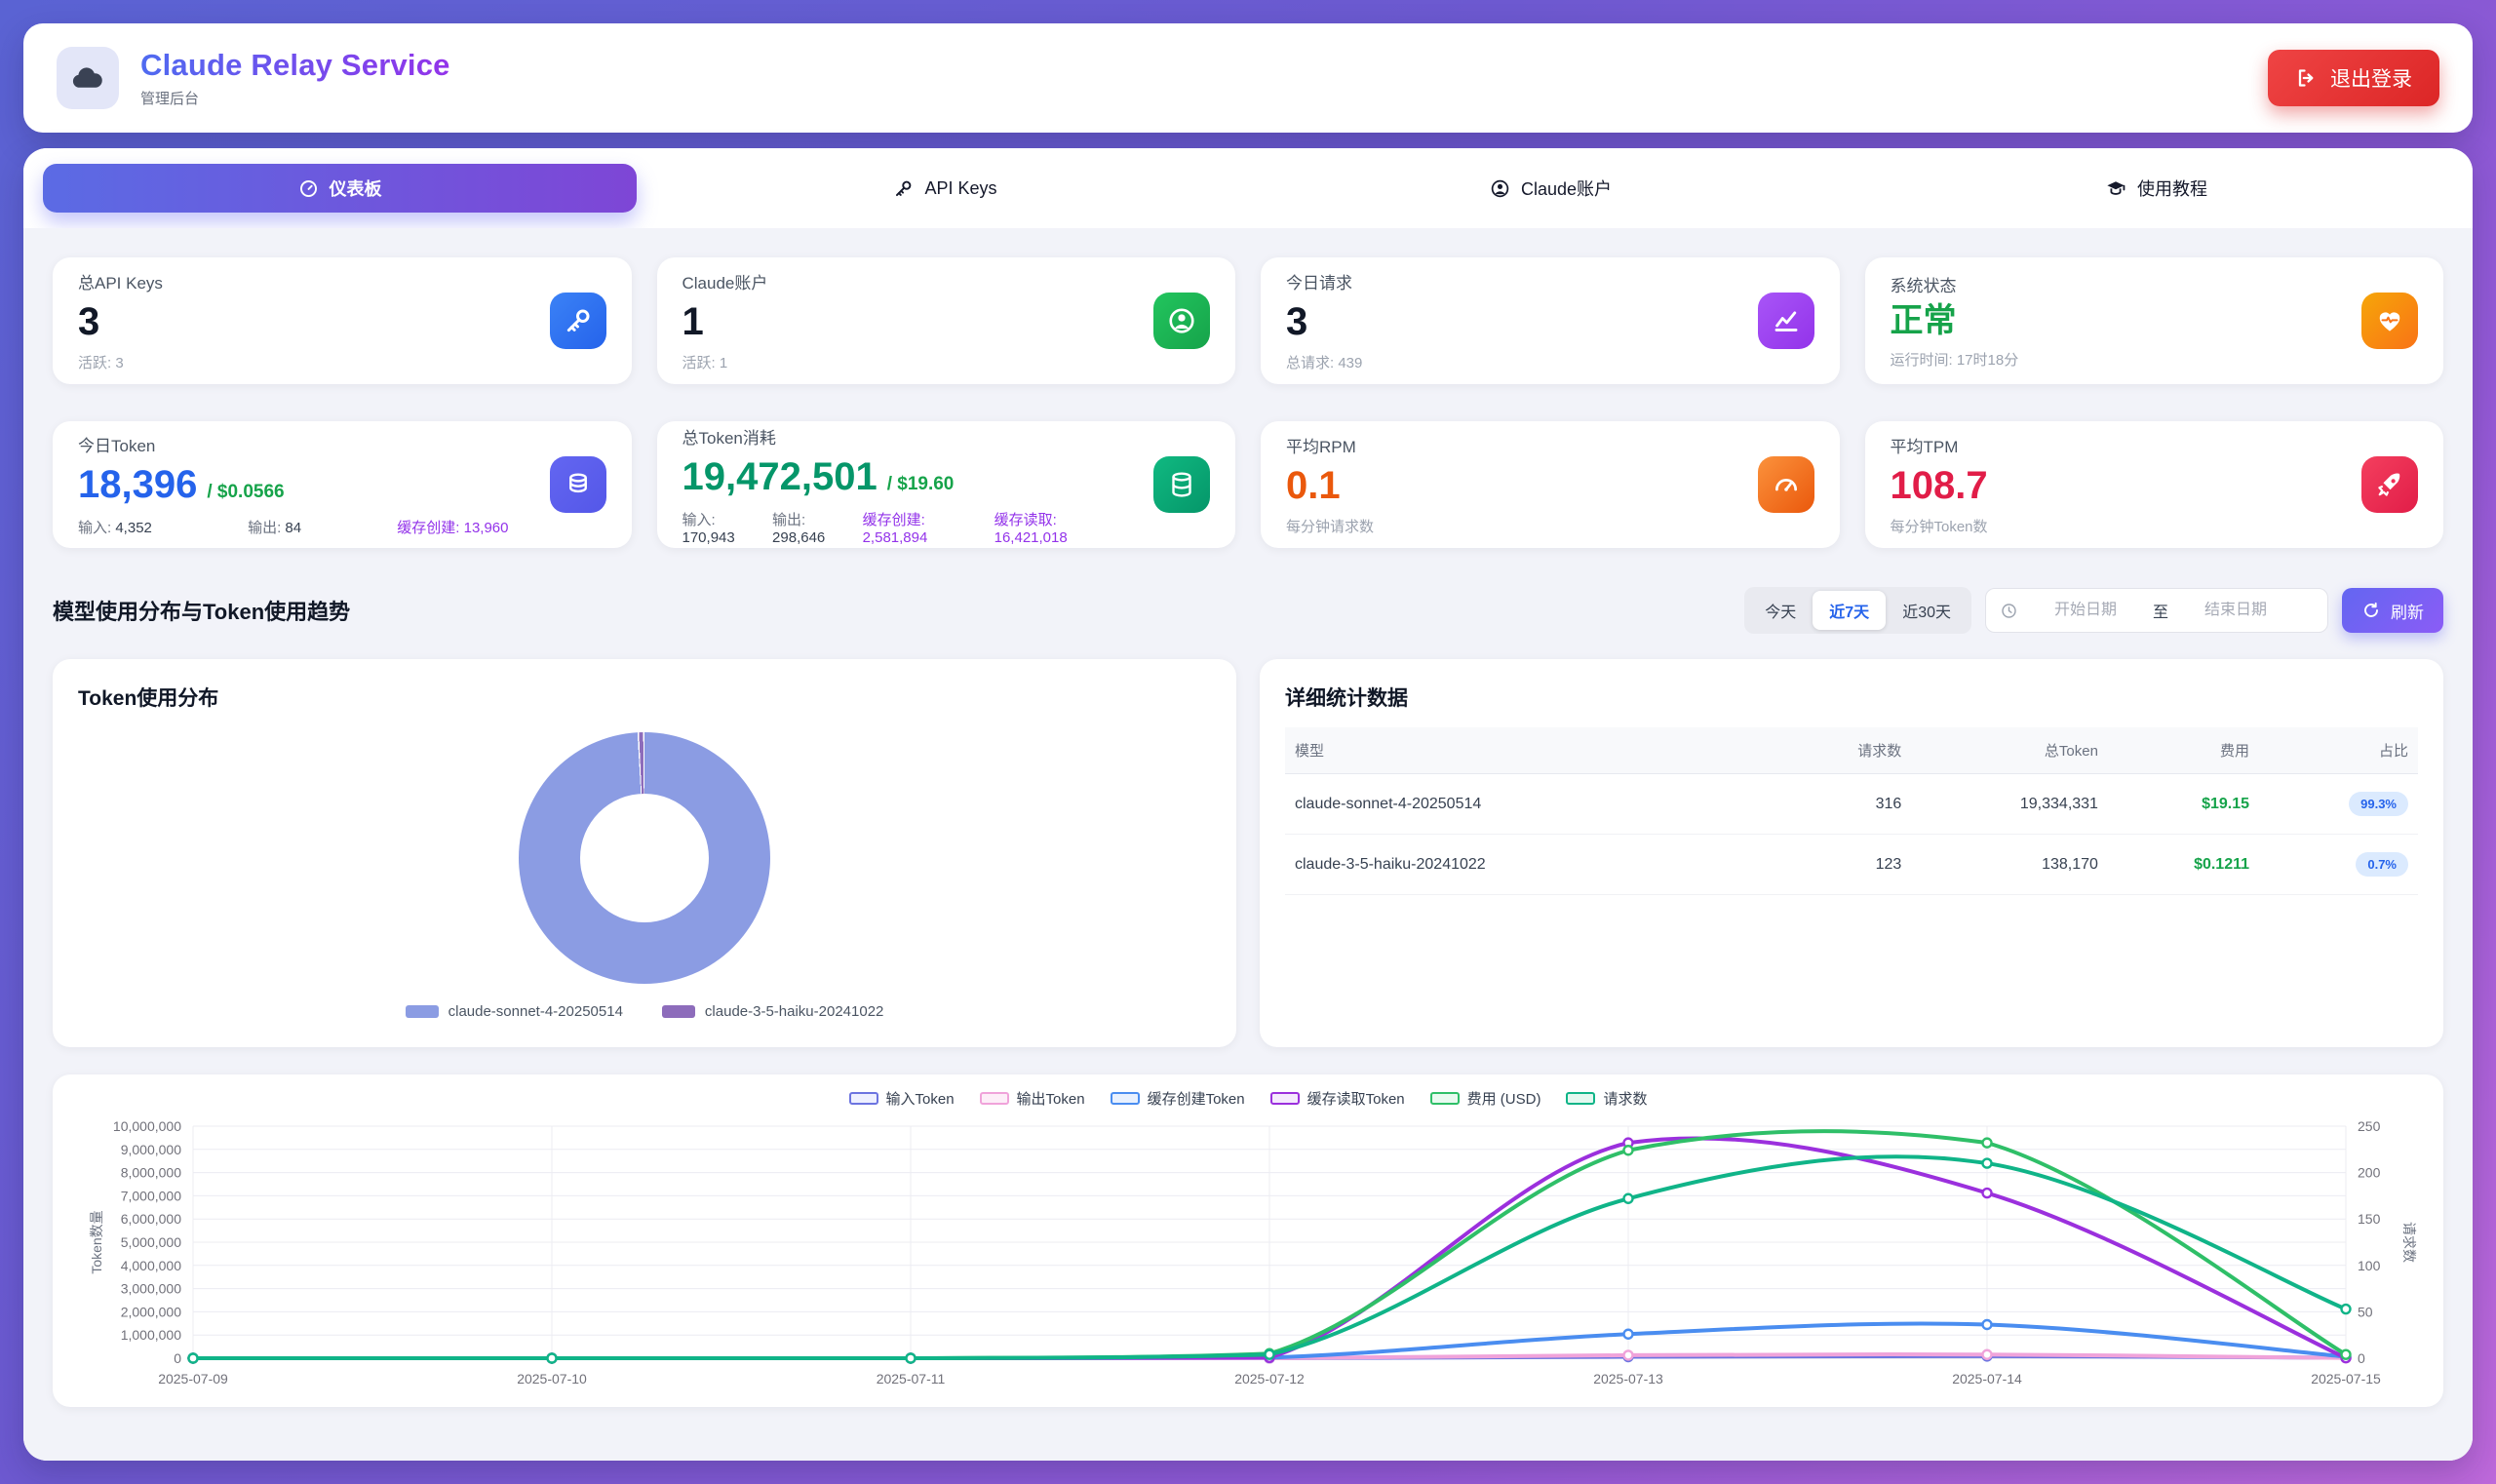 This screenshot has height=1484, width=2496. I want to click on column-header: 总Token, so click(2009, 750).